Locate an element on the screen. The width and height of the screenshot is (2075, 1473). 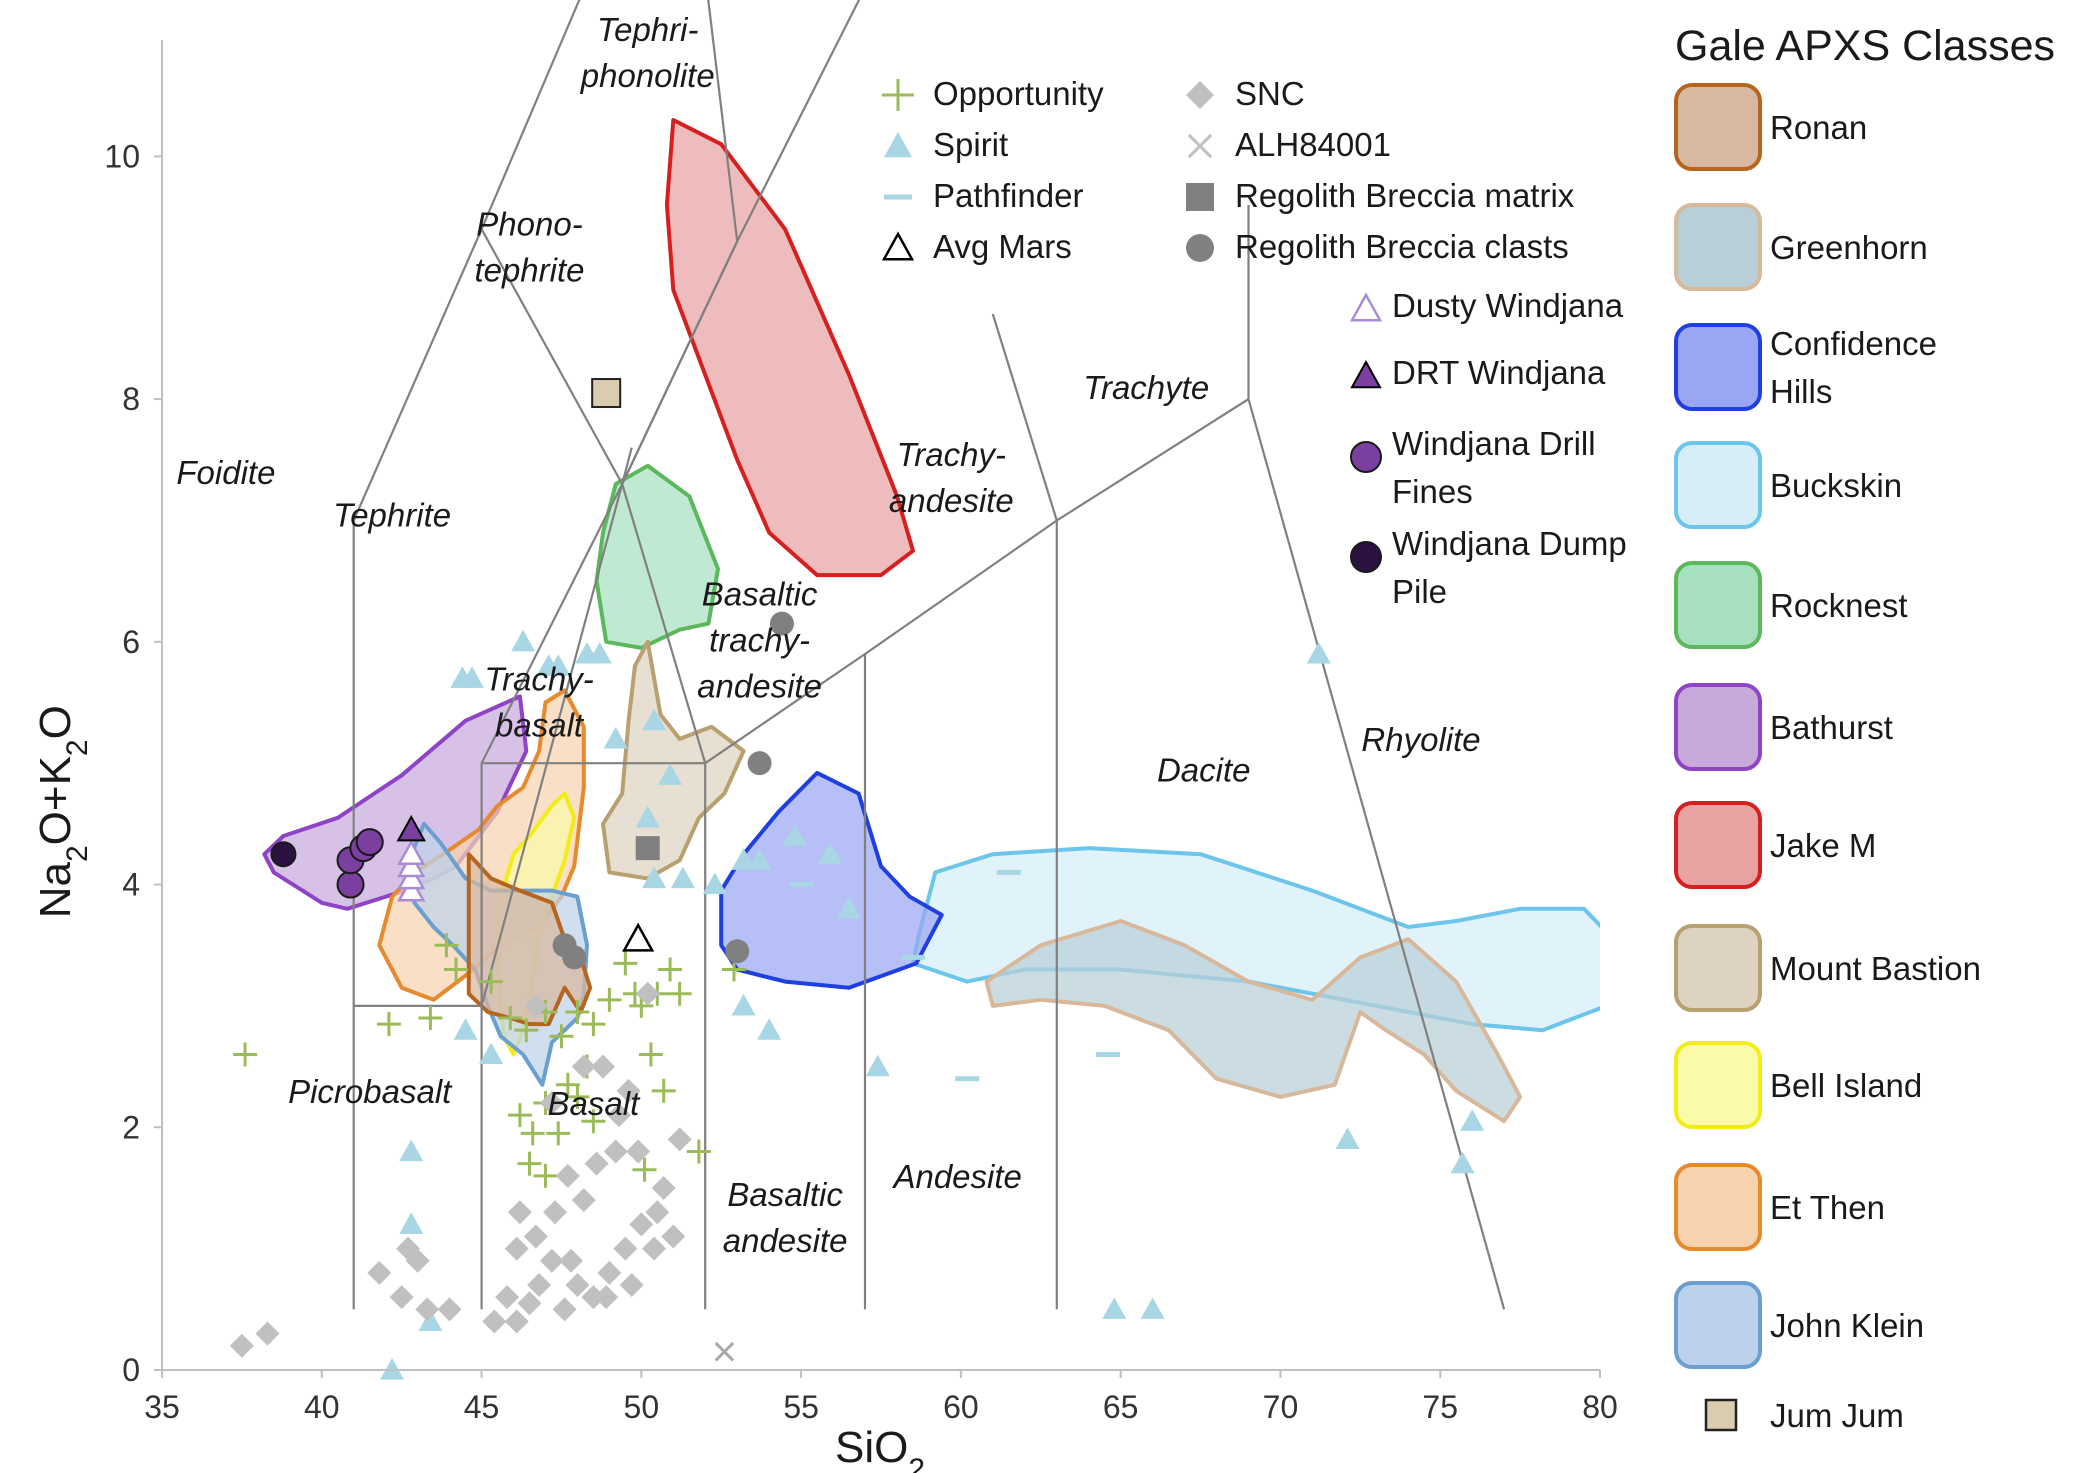
legend-class-buckskin: Buckskin is located at coordinates (1836, 485).